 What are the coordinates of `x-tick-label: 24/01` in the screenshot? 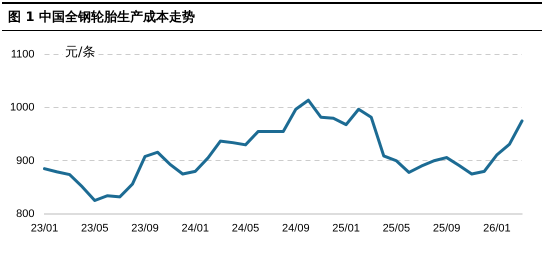 It's located at (196, 228).